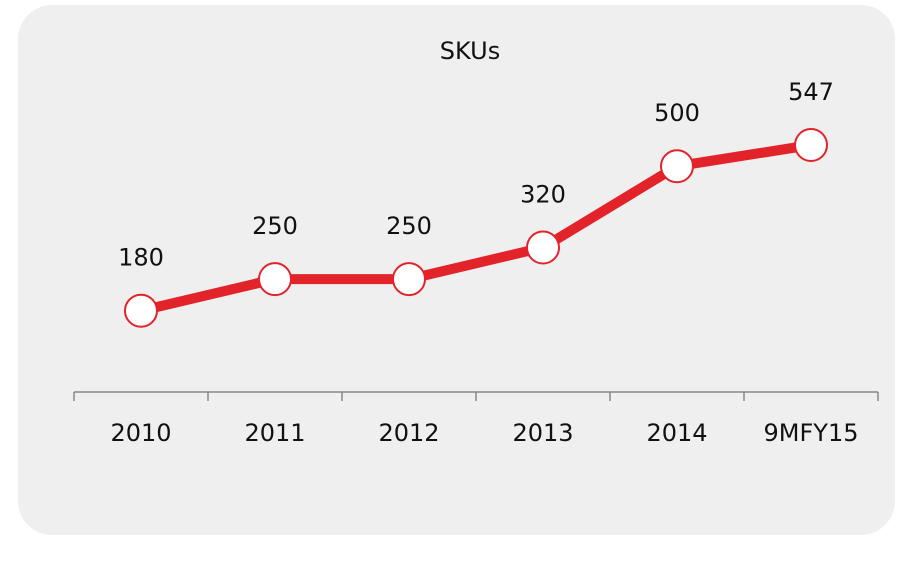 Image resolution: width=910 pixels, height=562 pixels. I want to click on data-label: 320, so click(543, 195).